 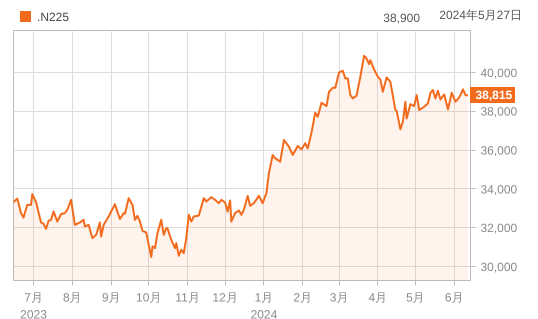 I want to click on x-tick-label: 12月, so click(x=225, y=297).